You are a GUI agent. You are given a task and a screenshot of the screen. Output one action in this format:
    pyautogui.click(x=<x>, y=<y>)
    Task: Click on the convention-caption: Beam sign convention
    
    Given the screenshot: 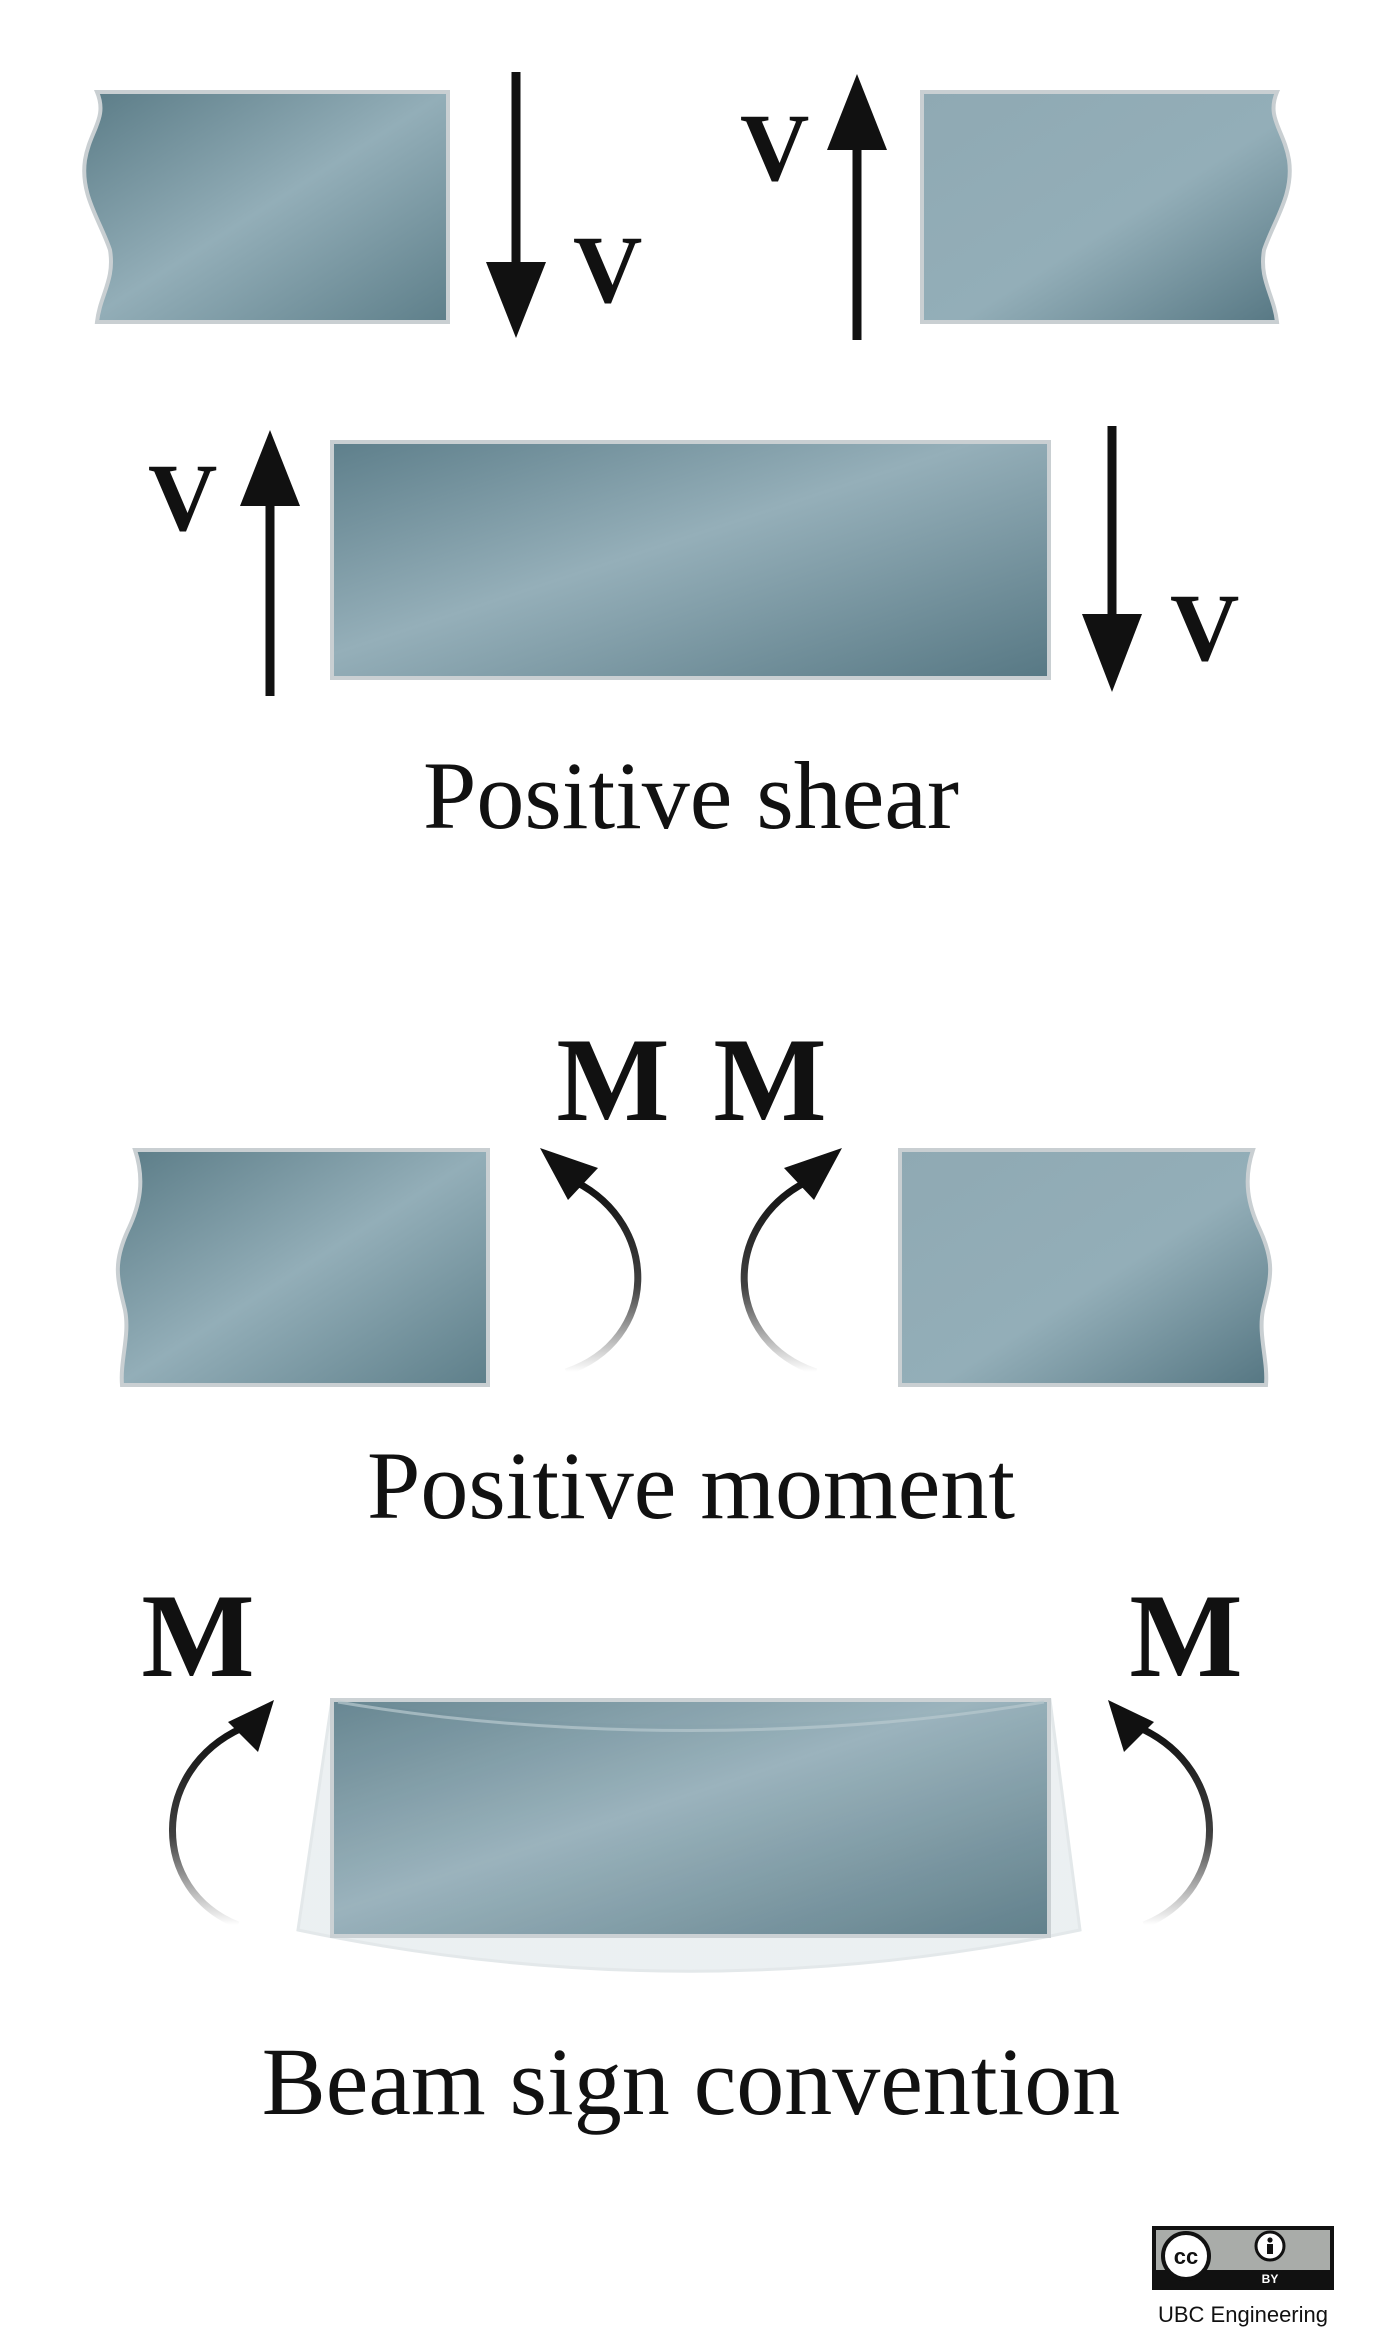 What is the action you would take?
    pyautogui.click(x=691, y=2081)
    